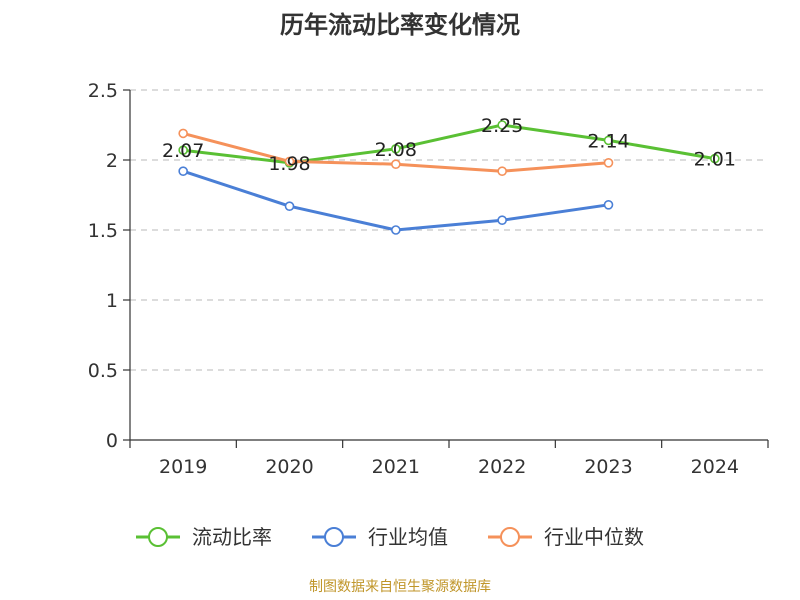 This screenshot has height=600, width=800. What do you see at coordinates (400, 25) in the screenshot?
I see `chart-title: 历年流动比率变化情况` at bounding box center [400, 25].